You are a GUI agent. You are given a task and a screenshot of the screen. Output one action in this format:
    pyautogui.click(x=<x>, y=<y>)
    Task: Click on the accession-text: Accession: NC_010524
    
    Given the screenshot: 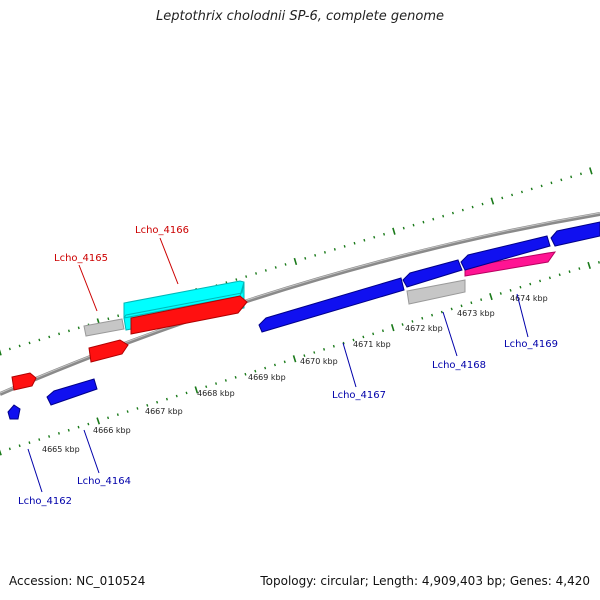 What is the action you would take?
    pyautogui.click(x=77, y=581)
    